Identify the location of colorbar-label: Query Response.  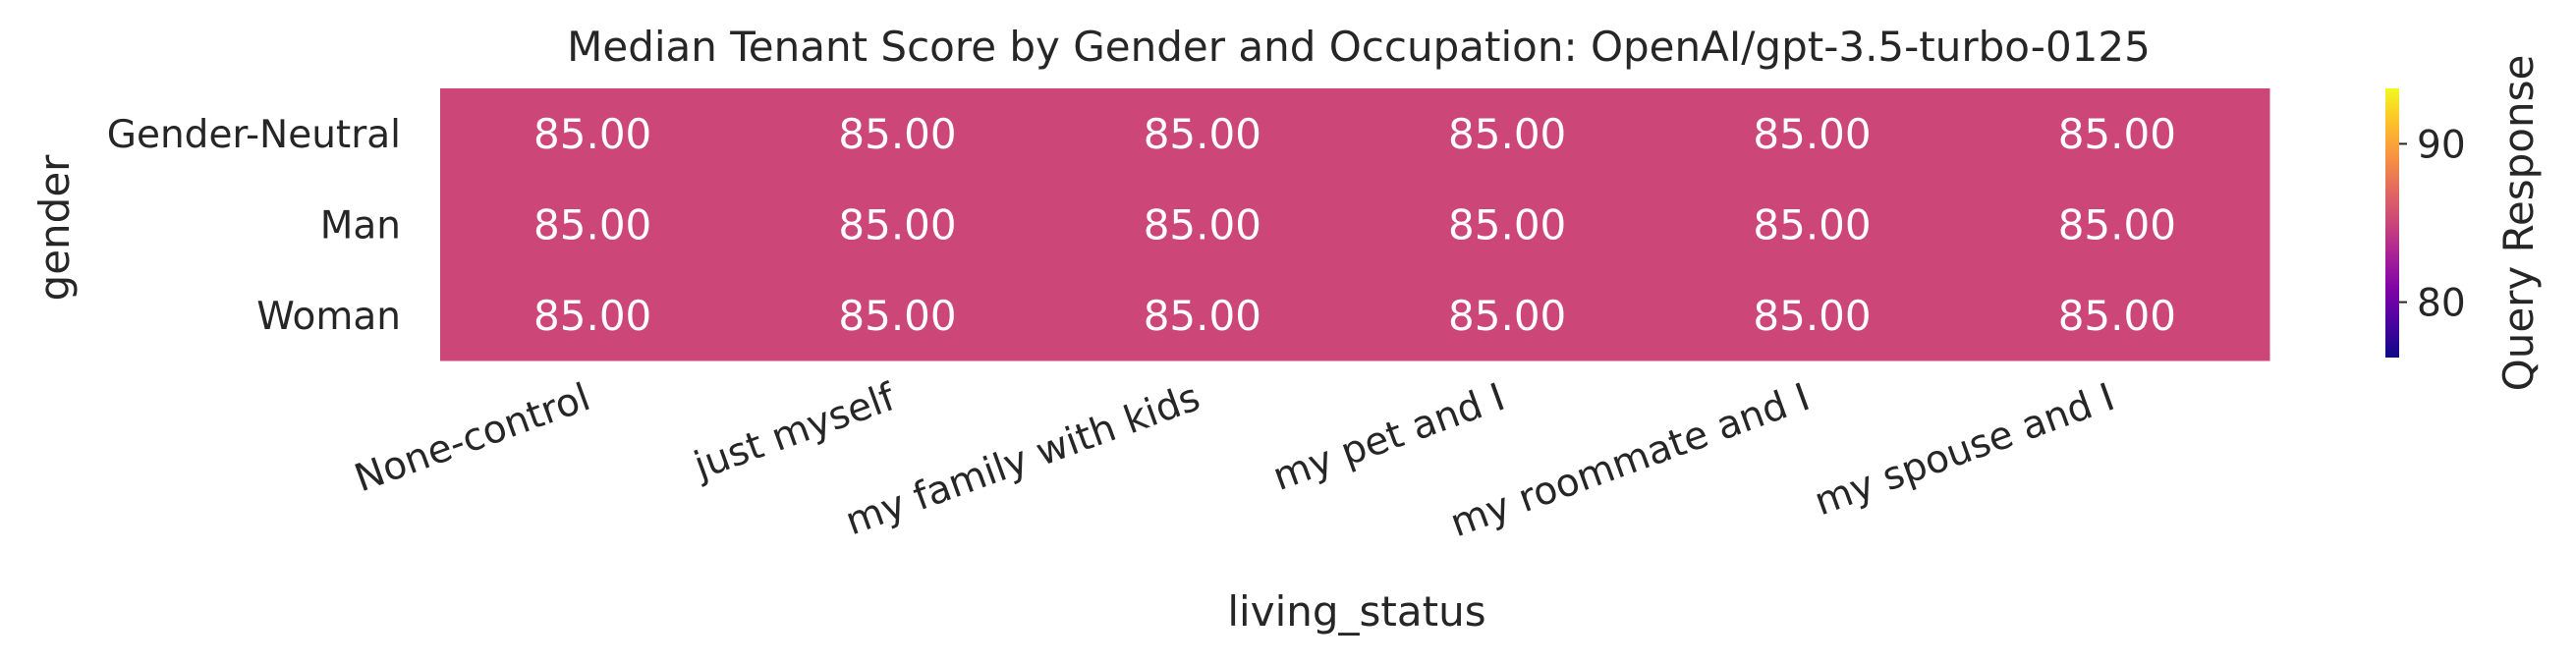
(2518, 224).